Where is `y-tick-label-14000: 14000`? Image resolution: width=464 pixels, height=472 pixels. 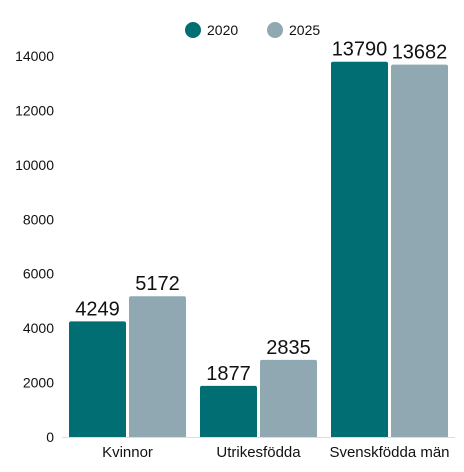
y-tick-label-14000: 14000 is located at coordinates (34, 56).